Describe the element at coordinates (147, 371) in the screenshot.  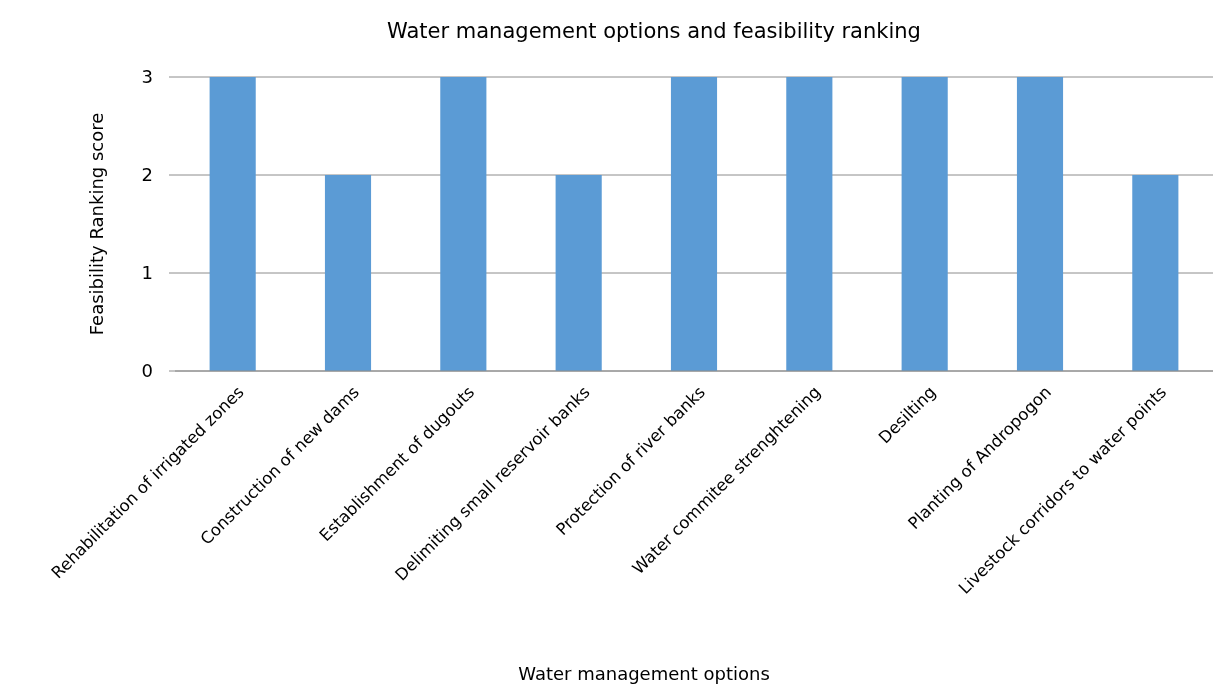
I see `y-tick-label: 0` at that location.